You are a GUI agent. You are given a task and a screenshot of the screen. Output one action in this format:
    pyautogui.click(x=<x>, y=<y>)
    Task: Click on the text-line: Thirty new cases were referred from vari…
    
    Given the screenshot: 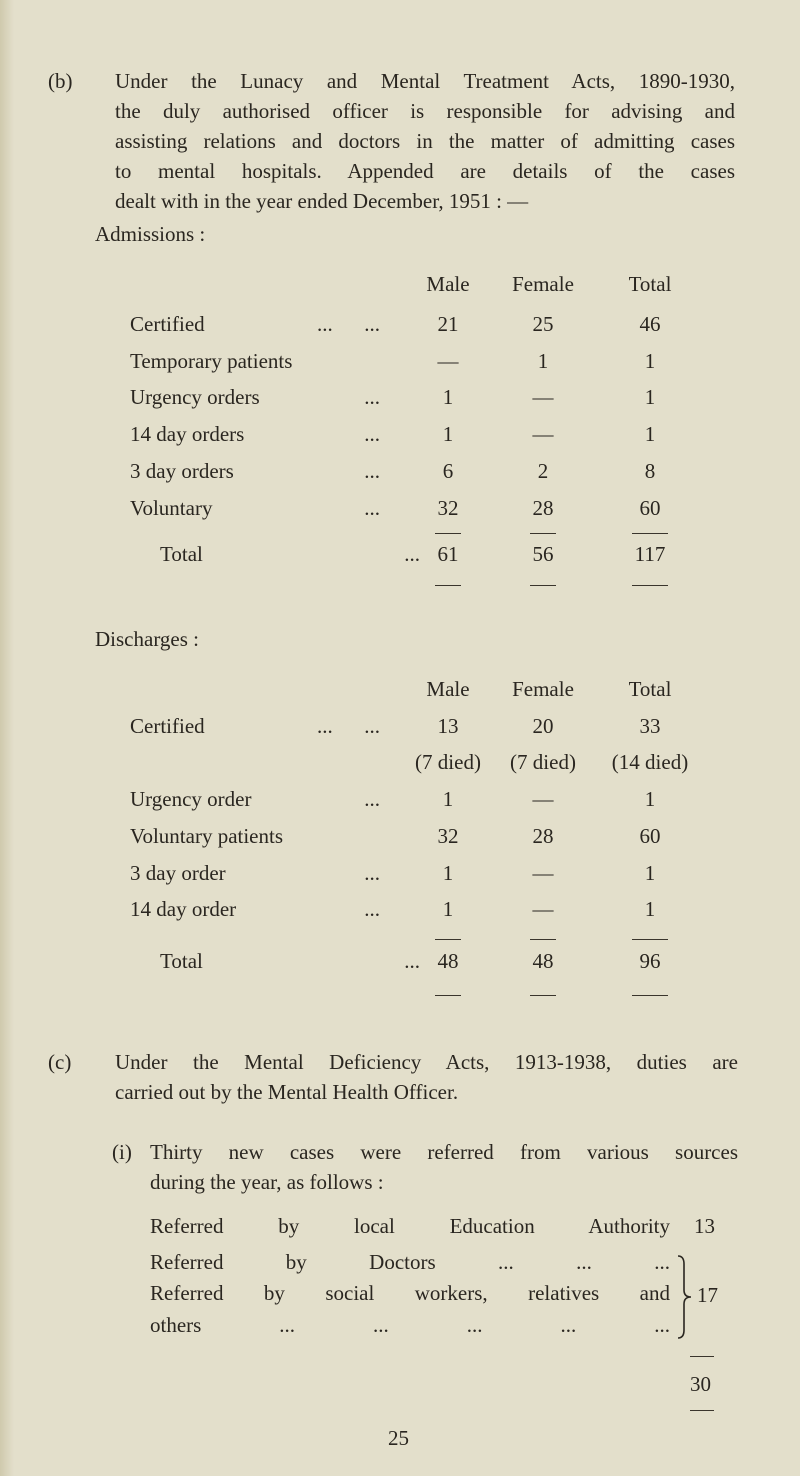 What is the action you would take?
    pyautogui.click(x=444, y=1152)
    